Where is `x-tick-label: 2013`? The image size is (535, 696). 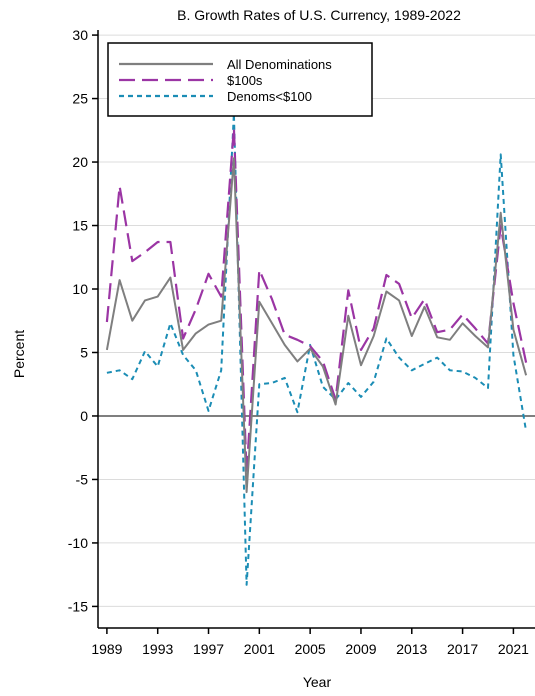
x-tick-label: 2013 is located at coordinates (411, 649).